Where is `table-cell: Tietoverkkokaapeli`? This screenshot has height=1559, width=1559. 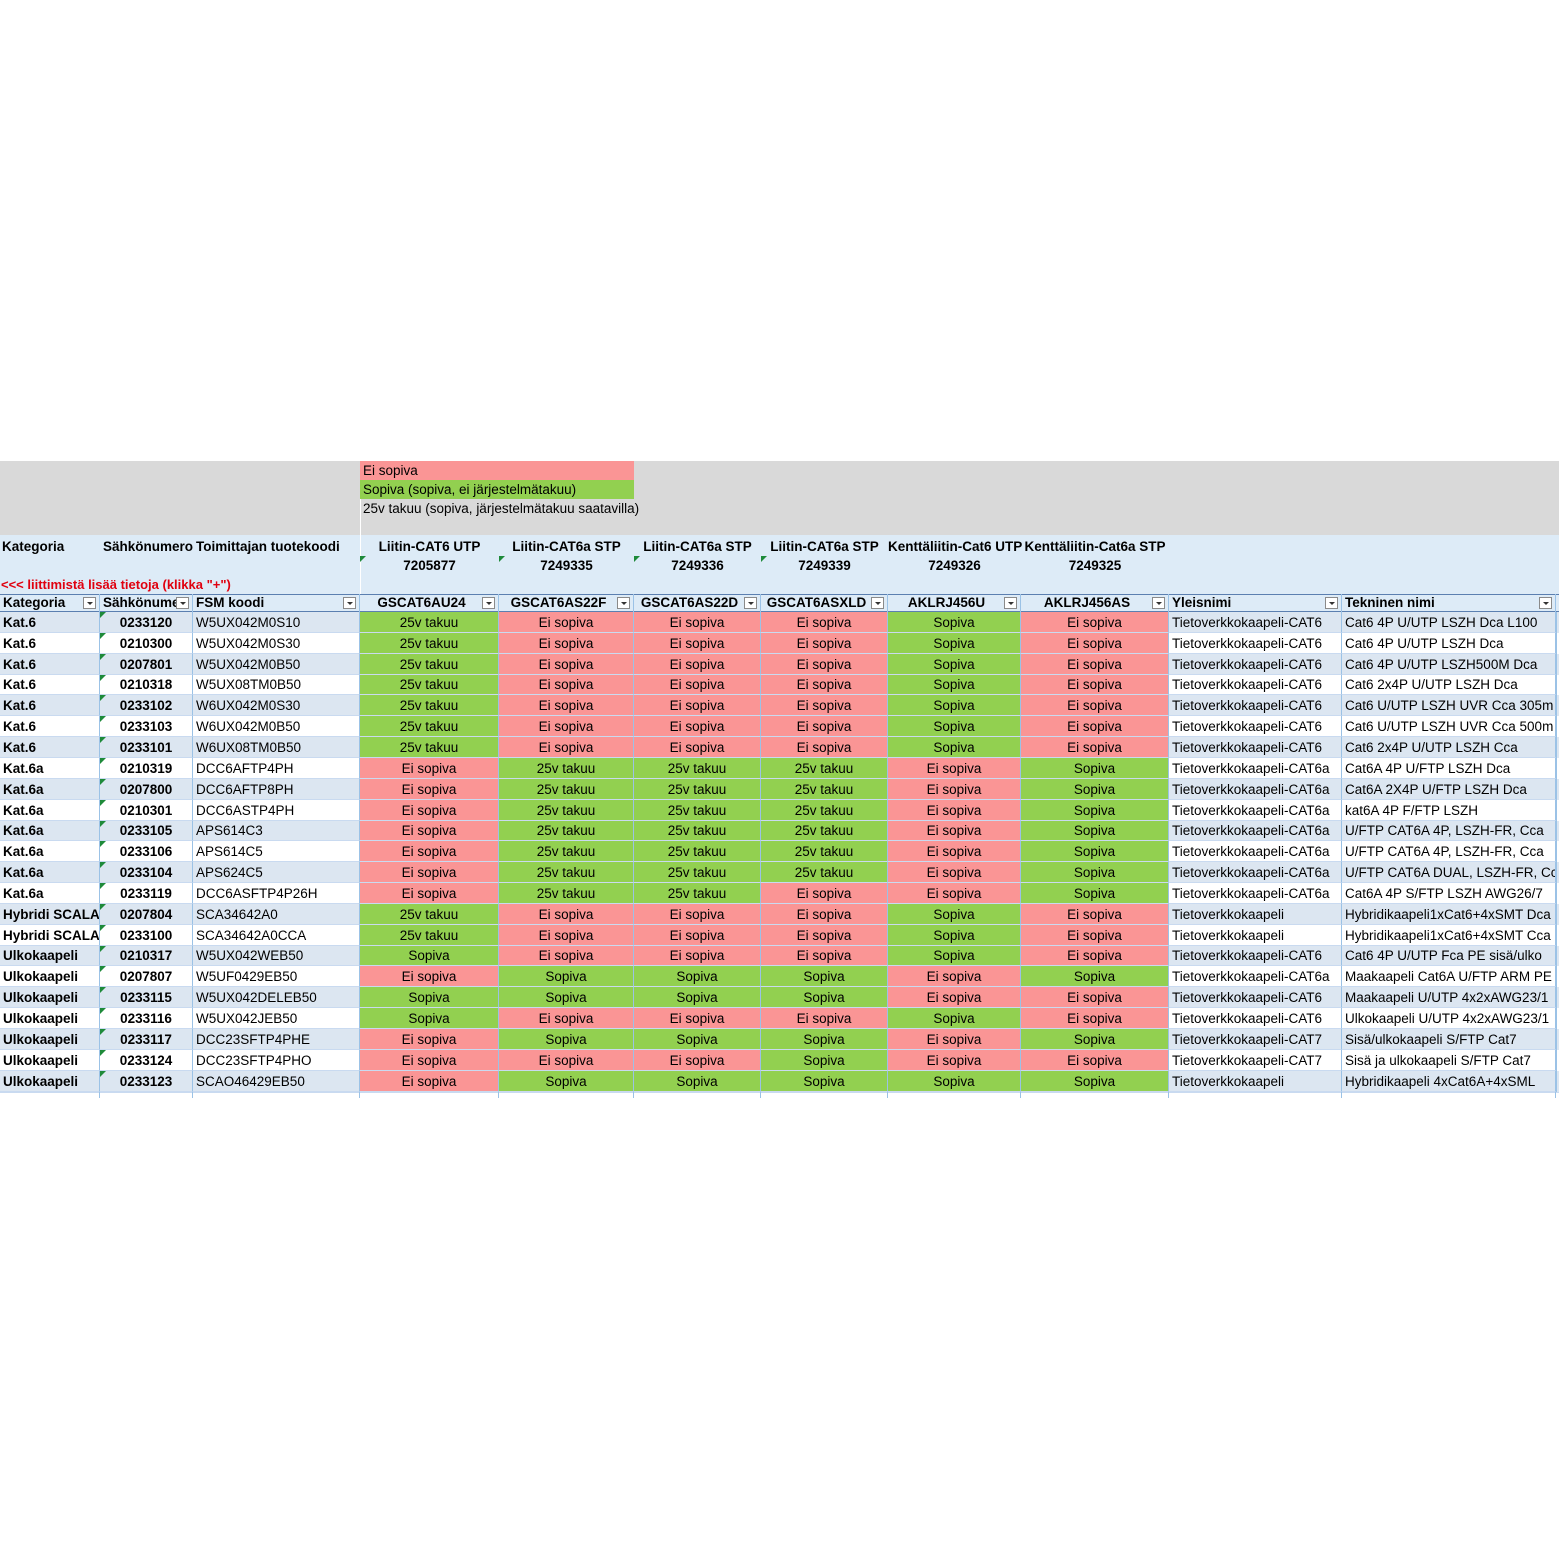
table-cell: Tietoverkkokaapeli is located at coordinates (1255, 1081).